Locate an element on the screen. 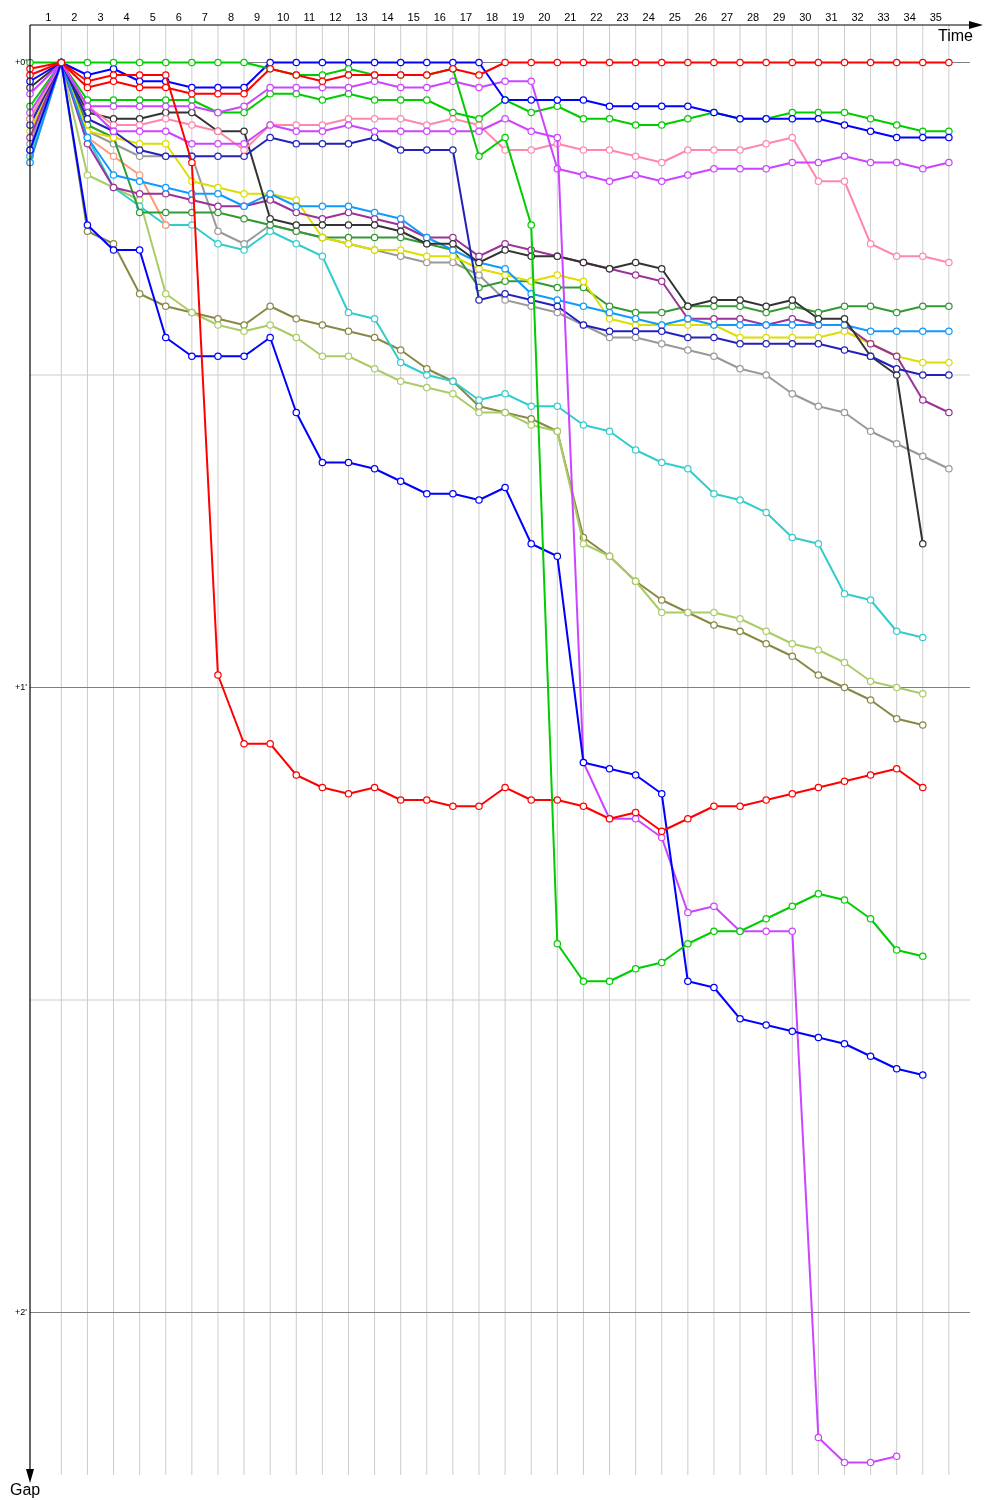 The width and height of the screenshot is (1000, 1500). x-tick-label: 24 is located at coordinates (648, 17).